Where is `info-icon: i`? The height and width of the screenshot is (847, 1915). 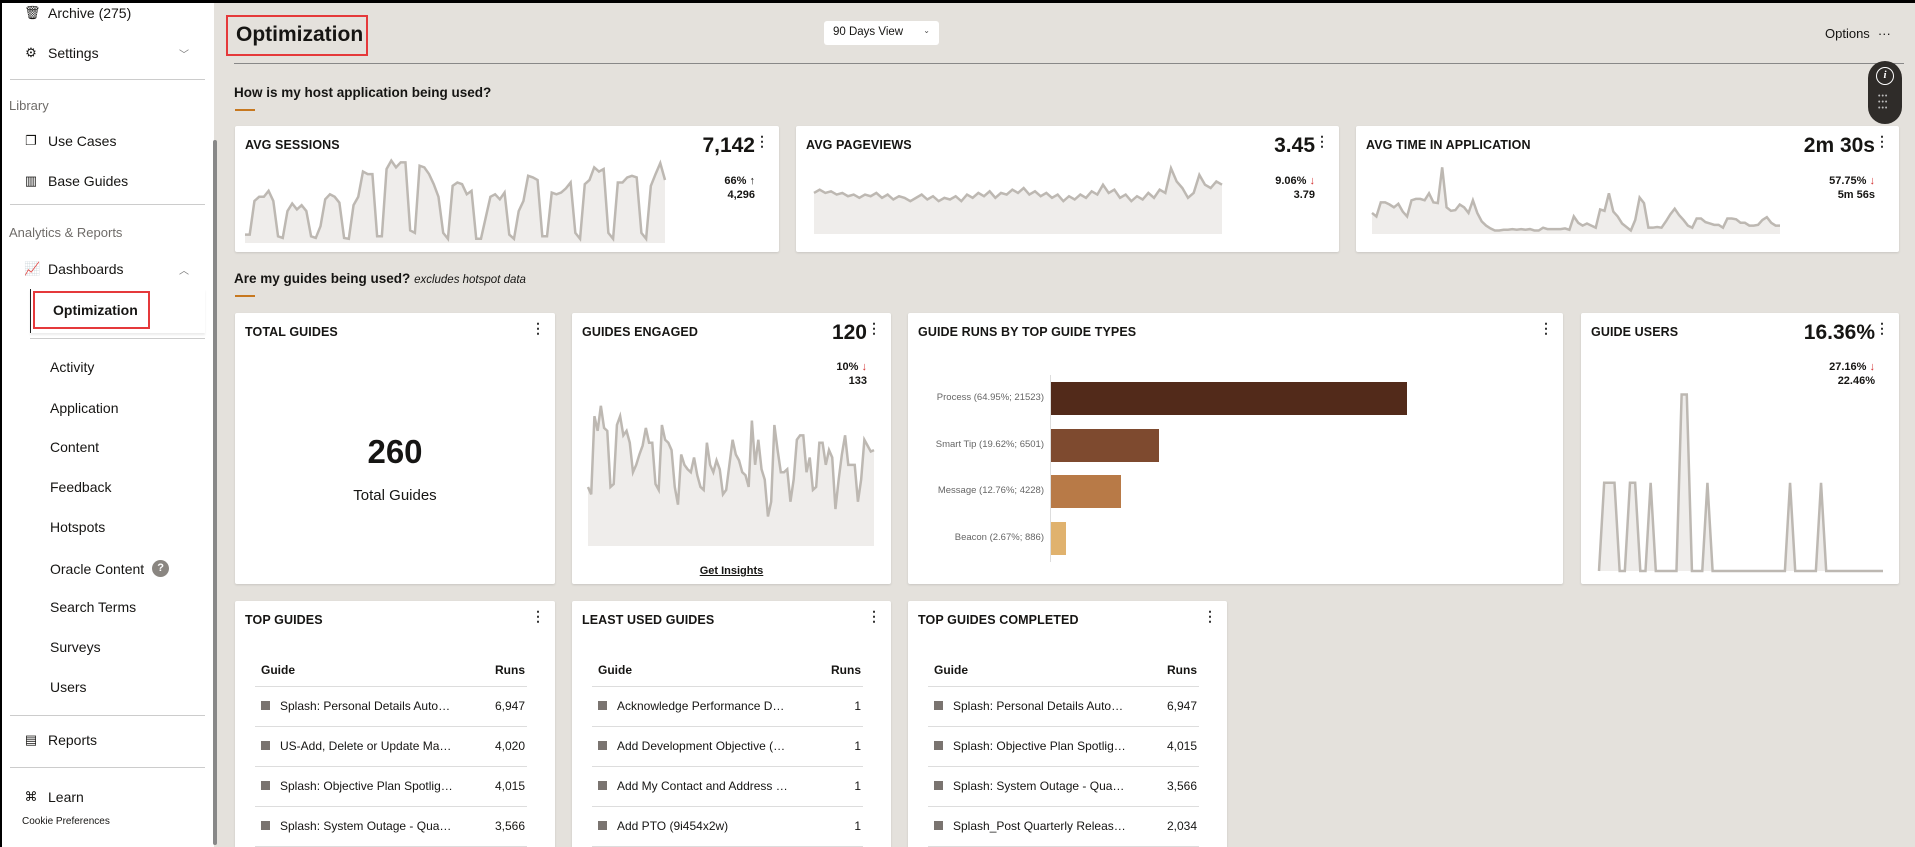 info-icon: i is located at coordinates (1885, 76).